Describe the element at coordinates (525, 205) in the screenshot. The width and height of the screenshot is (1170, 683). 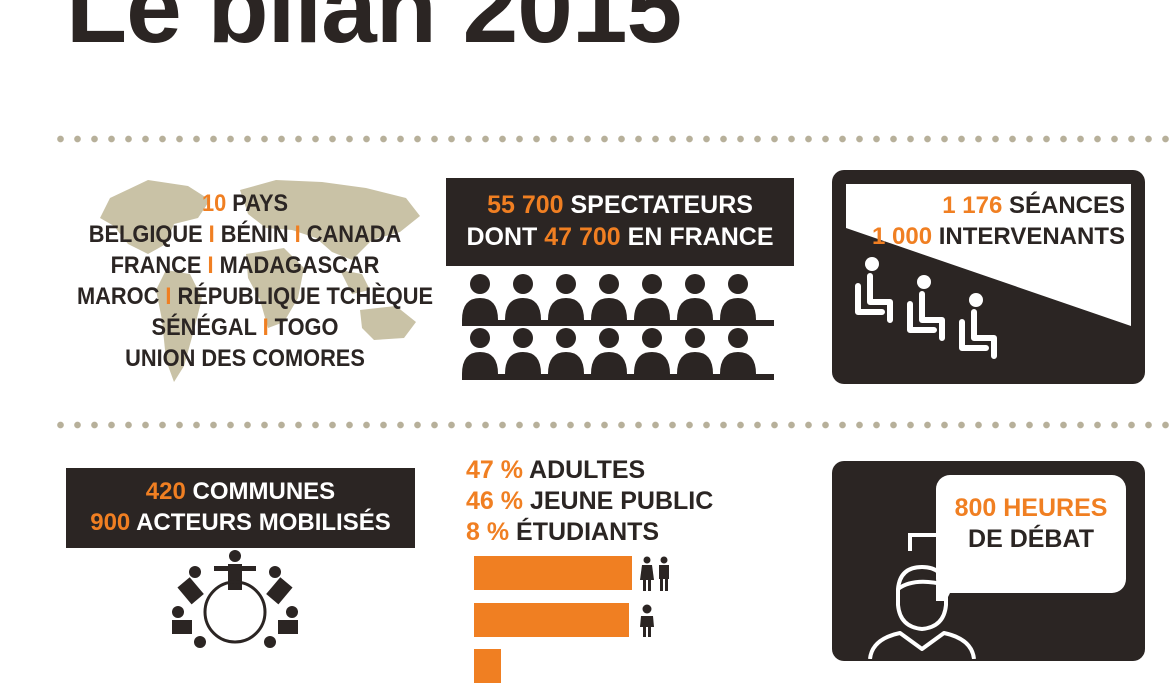
I see `spectators-number: 55 700` at that location.